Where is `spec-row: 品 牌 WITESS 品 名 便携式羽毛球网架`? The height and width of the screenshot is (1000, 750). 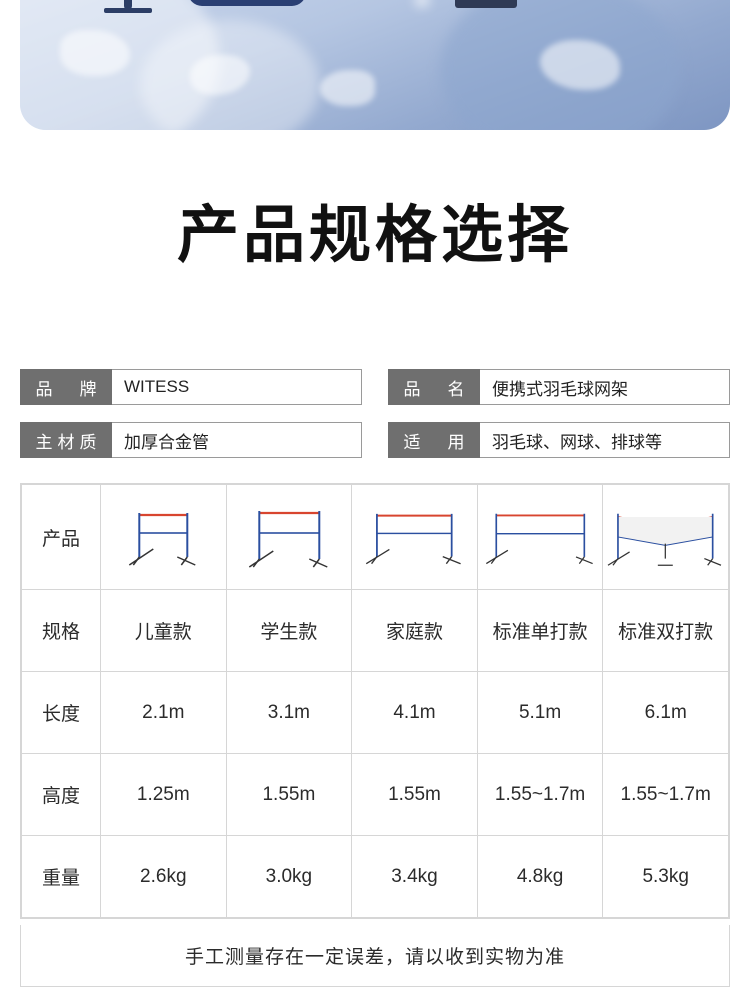 spec-row: 品 牌 WITESS 品 名 便携式羽毛球网架 is located at coordinates (375, 387).